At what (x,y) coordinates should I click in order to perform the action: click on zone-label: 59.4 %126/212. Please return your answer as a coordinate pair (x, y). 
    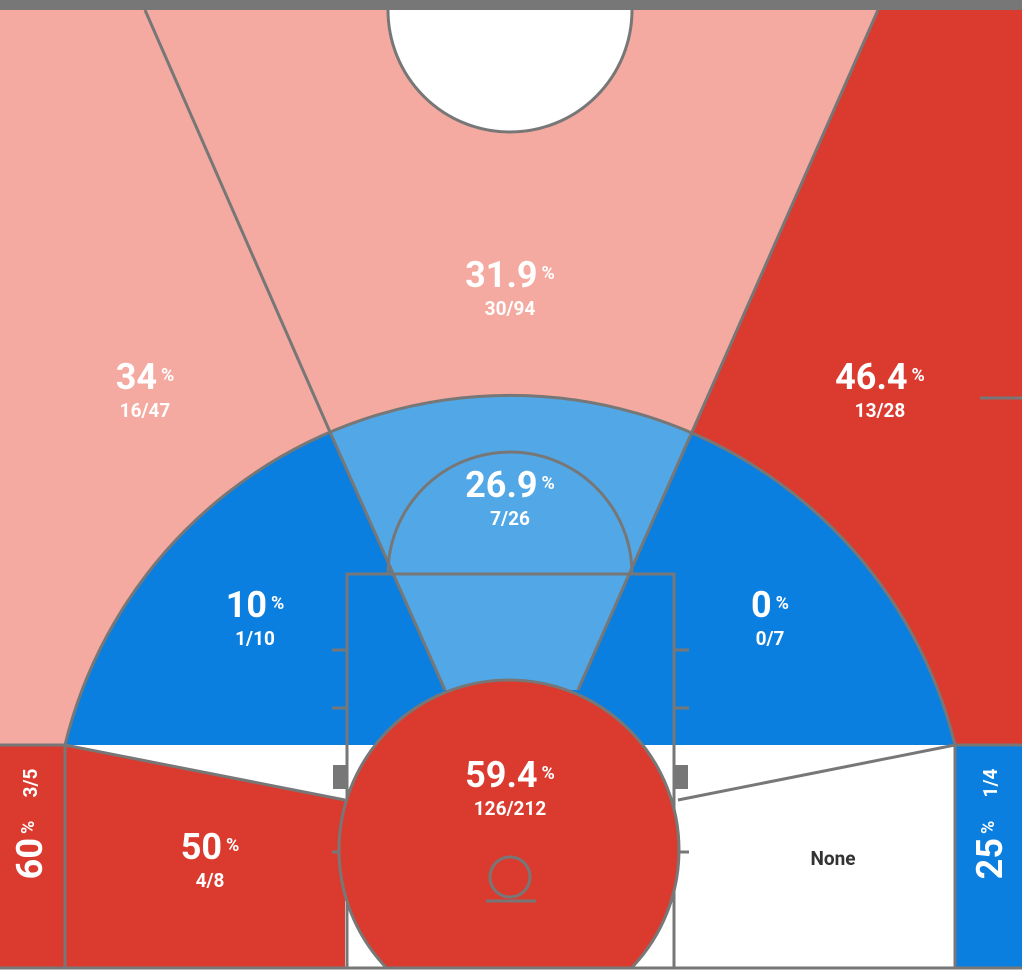
    Looking at the image, I should click on (510, 787).